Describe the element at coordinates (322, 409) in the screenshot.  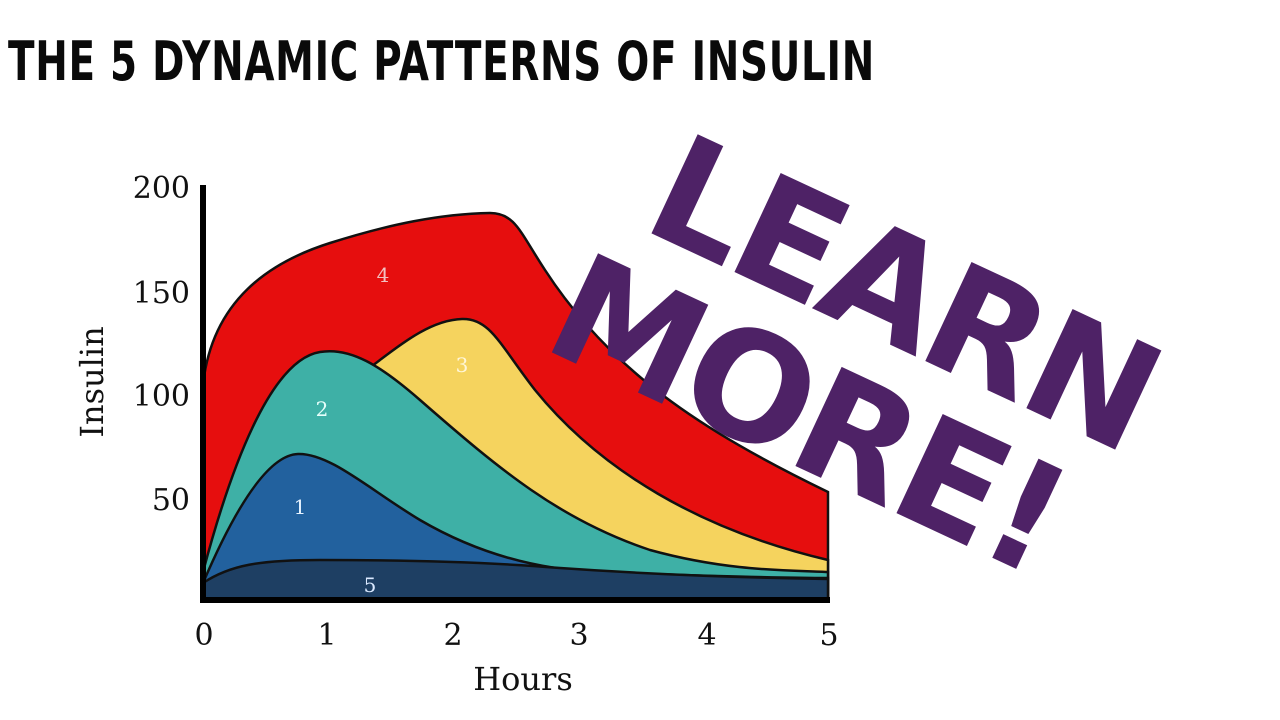
I see `series-label-2: 2` at that location.